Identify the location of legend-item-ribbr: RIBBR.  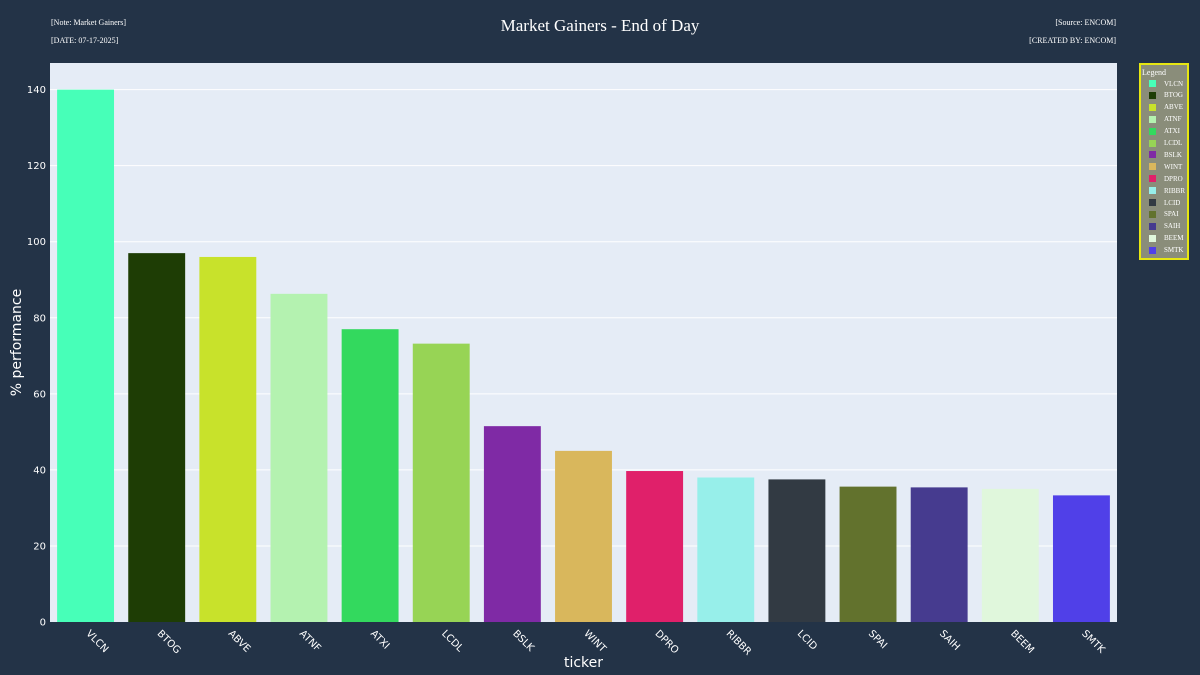
(1167, 190).